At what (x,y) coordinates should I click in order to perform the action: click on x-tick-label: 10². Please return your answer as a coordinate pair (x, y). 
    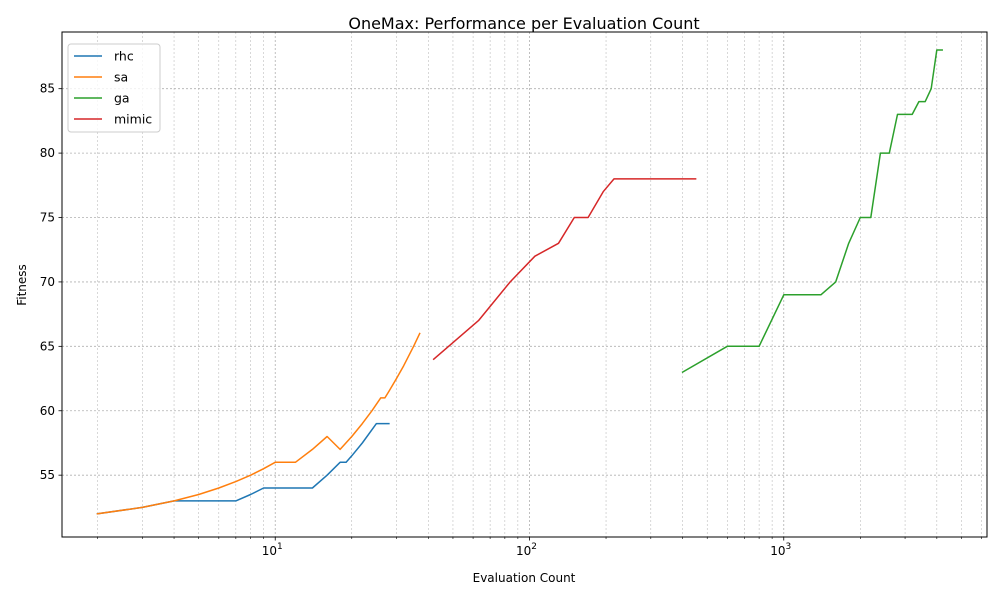
    Looking at the image, I should click on (526, 550).